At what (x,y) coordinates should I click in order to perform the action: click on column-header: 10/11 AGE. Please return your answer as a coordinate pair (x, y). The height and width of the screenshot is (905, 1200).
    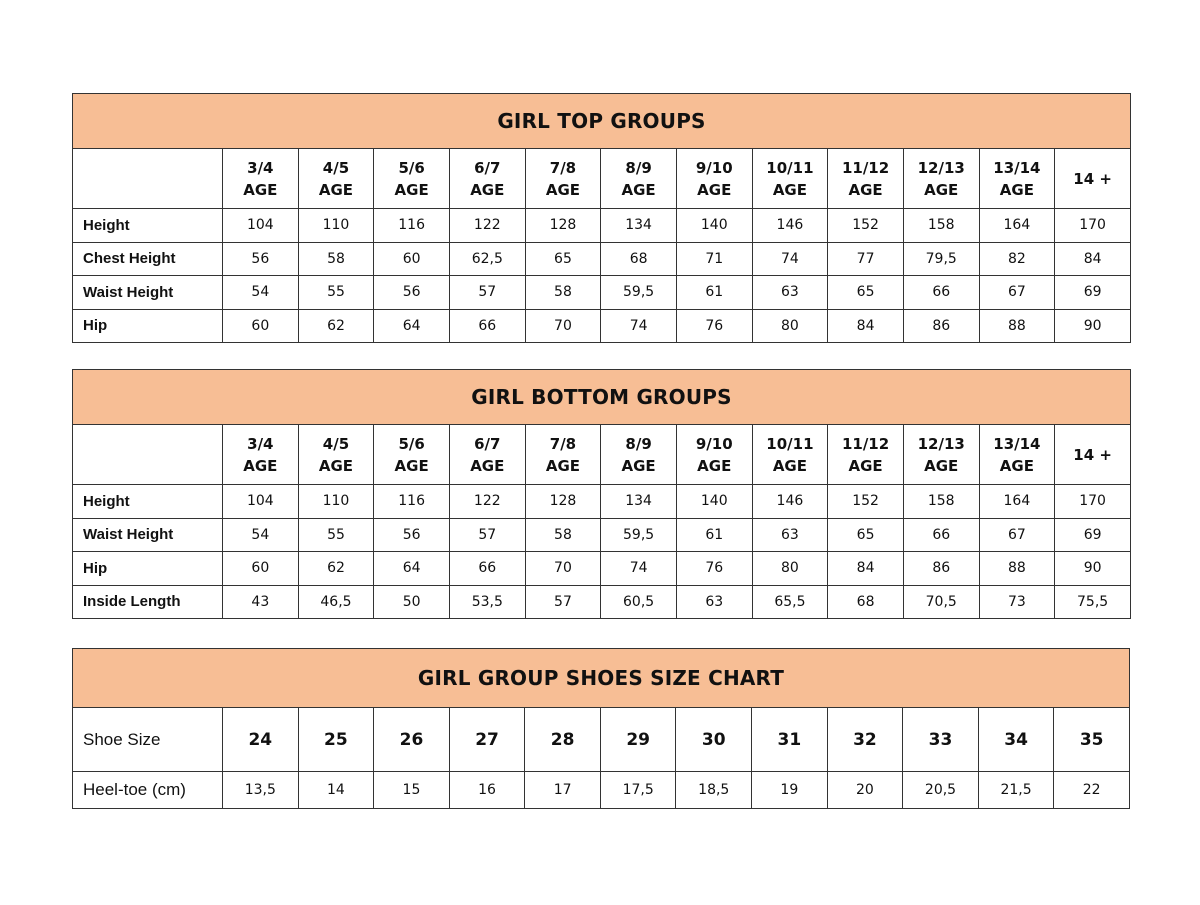
    Looking at the image, I should click on (790, 178).